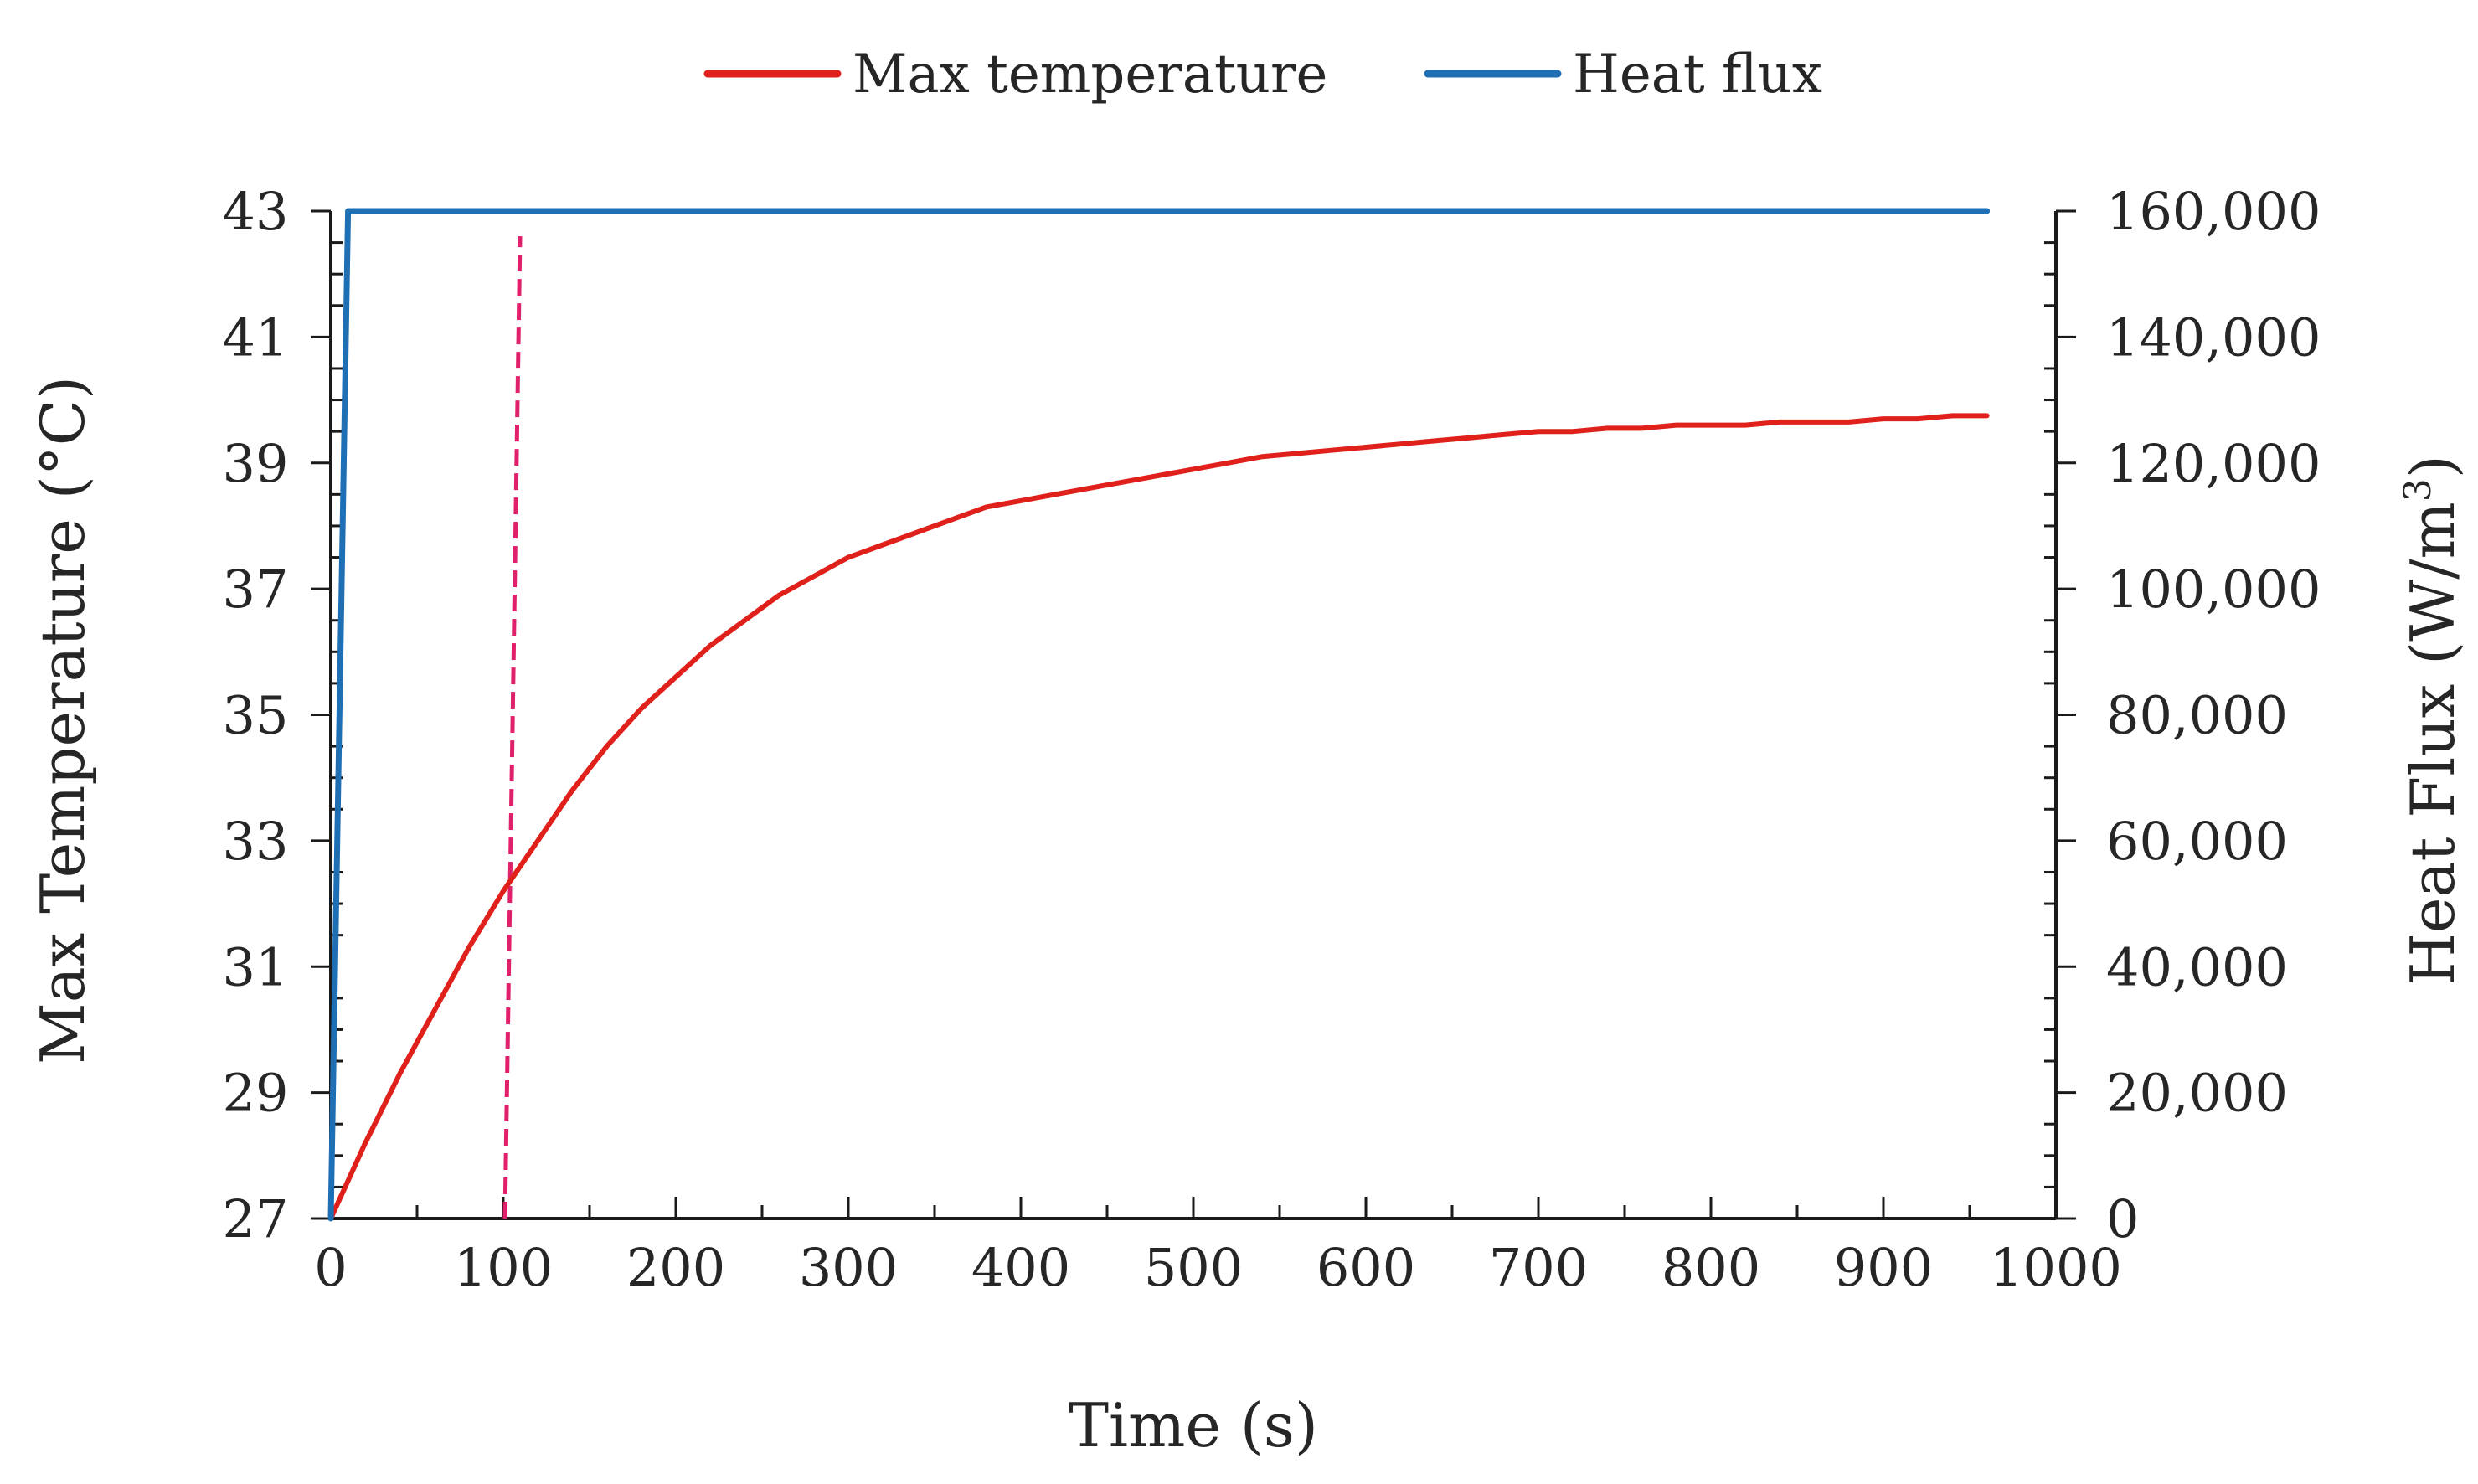 The image size is (2478, 1484). Describe the element at coordinates (2418, 490) in the screenshot. I see `y-axis-right-title-superscript: 3` at that location.